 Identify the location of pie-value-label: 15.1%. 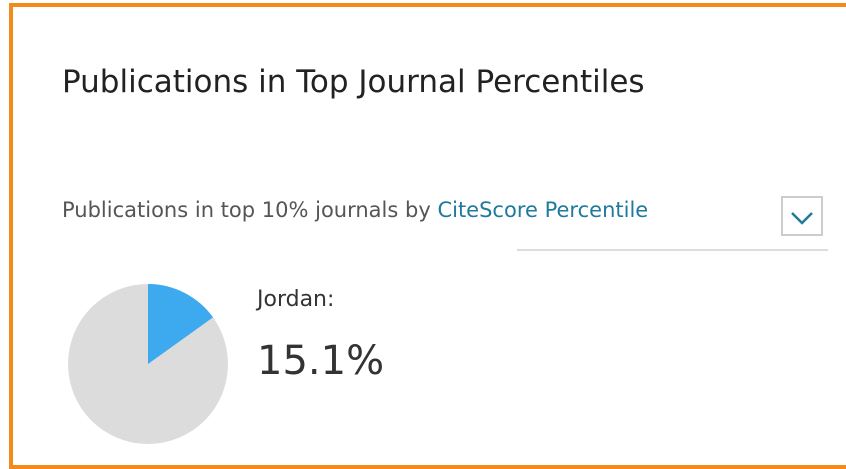
(321, 361).